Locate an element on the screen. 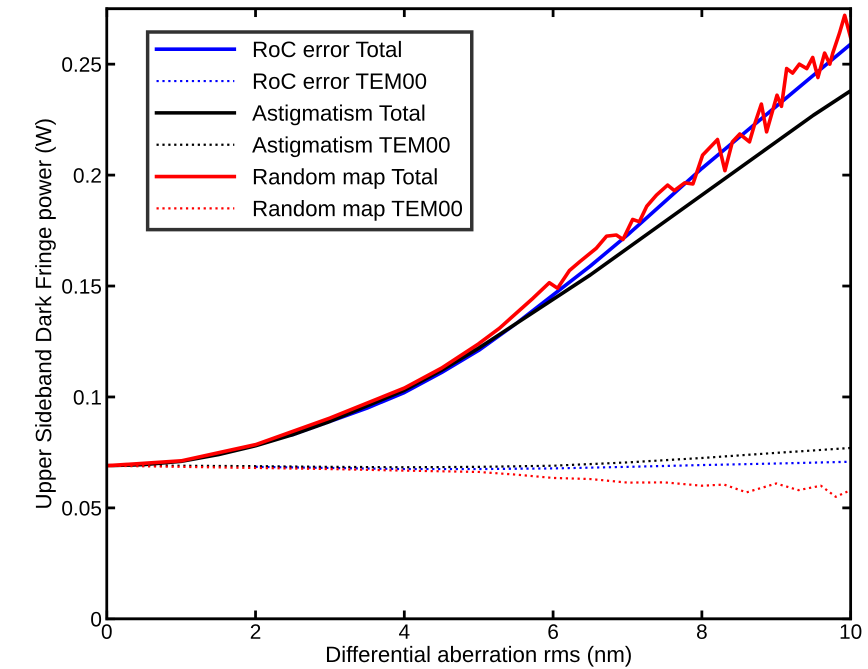 The height and width of the screenshot is (669, 868). y-tick-label: 0.2 is located at coordinates (87, 175).